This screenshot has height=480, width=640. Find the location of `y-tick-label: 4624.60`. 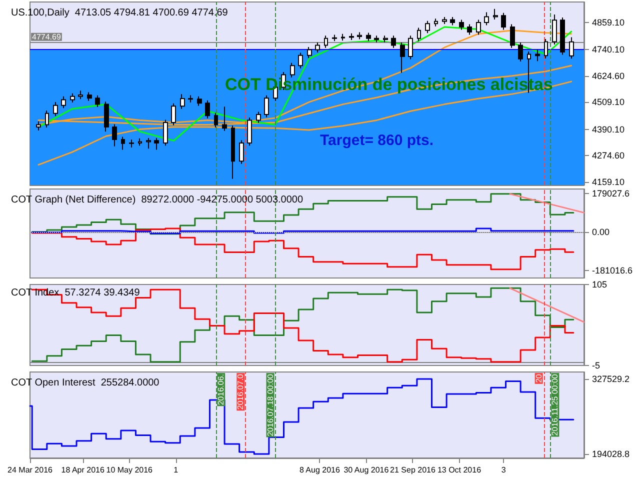

y-tick-label: 4624.60 is located at coordinates (608, 75).